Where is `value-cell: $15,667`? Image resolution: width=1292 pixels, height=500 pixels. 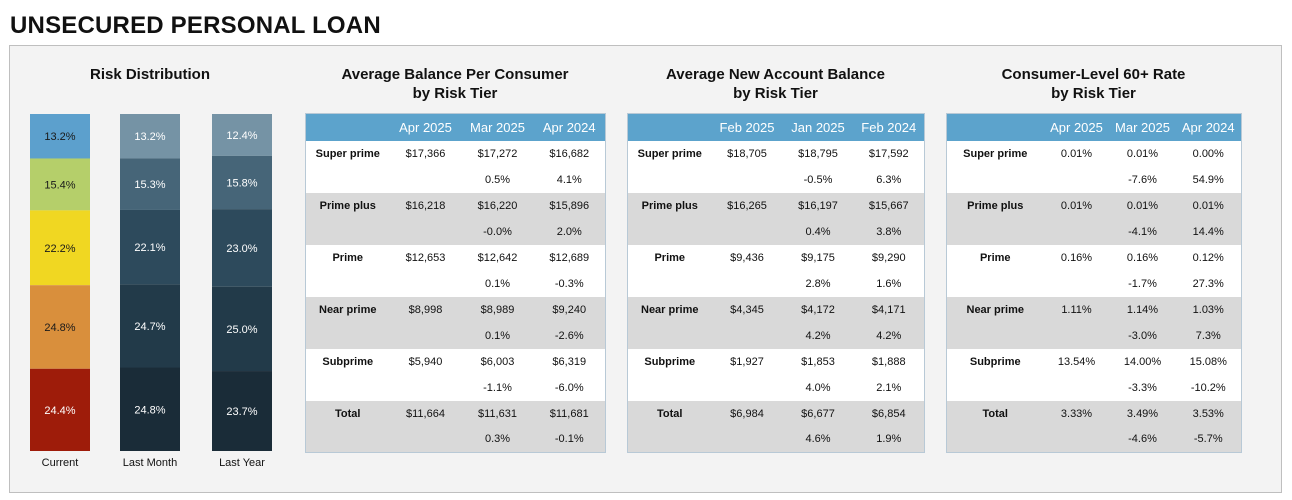
value-cell: $15,667 is located at coordinates (889, 205).